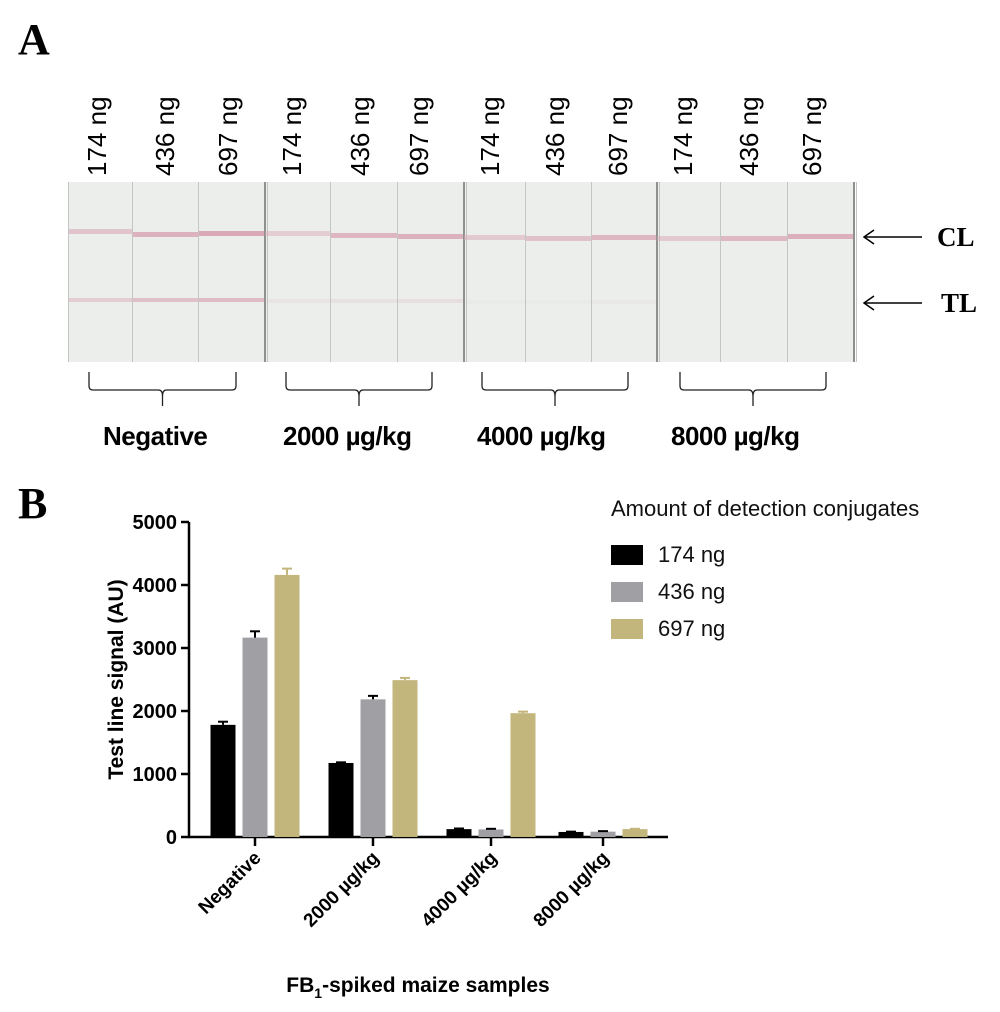 The width and height of the screenshot is (1000, 1012). I want to click on group-brackets-svg, so click(556, 389).